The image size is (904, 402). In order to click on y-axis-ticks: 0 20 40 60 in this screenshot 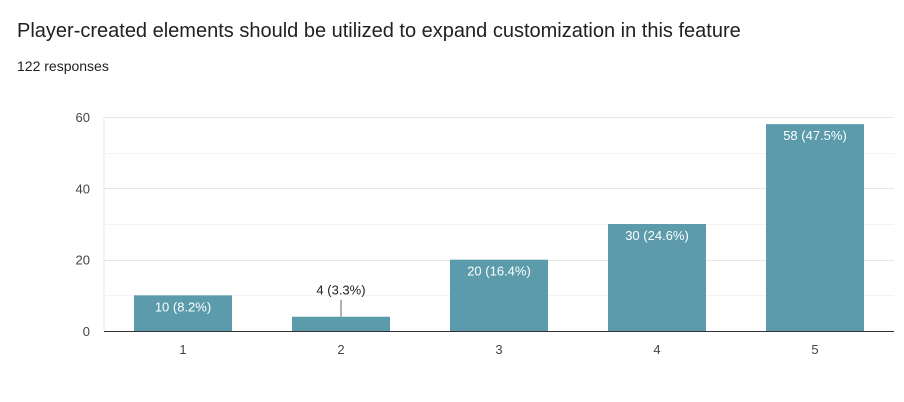, I will do `click(83, 224)`.